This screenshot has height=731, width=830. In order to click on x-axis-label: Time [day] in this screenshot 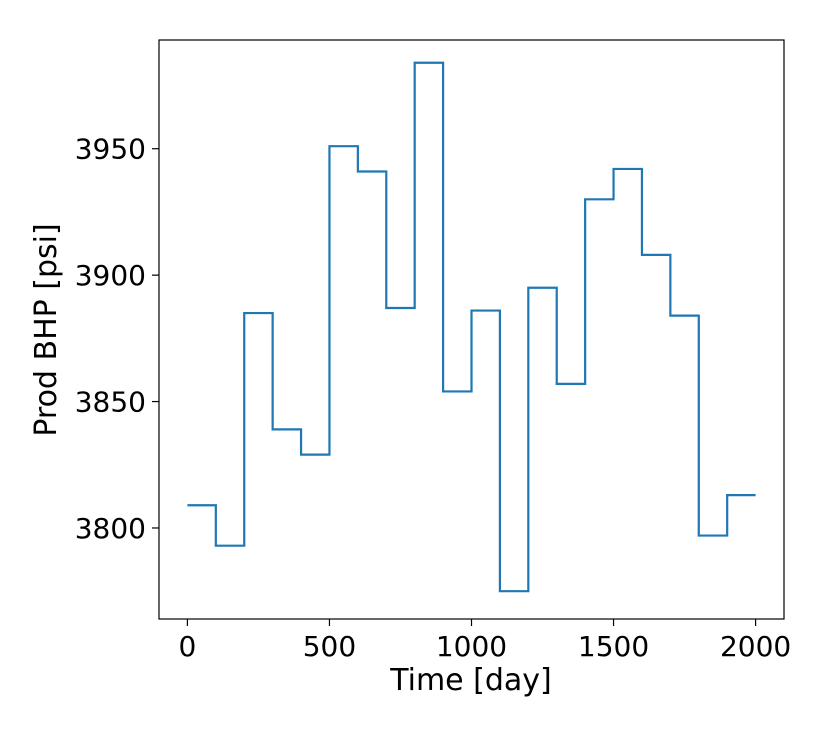, I will do `click(470, 680)`.